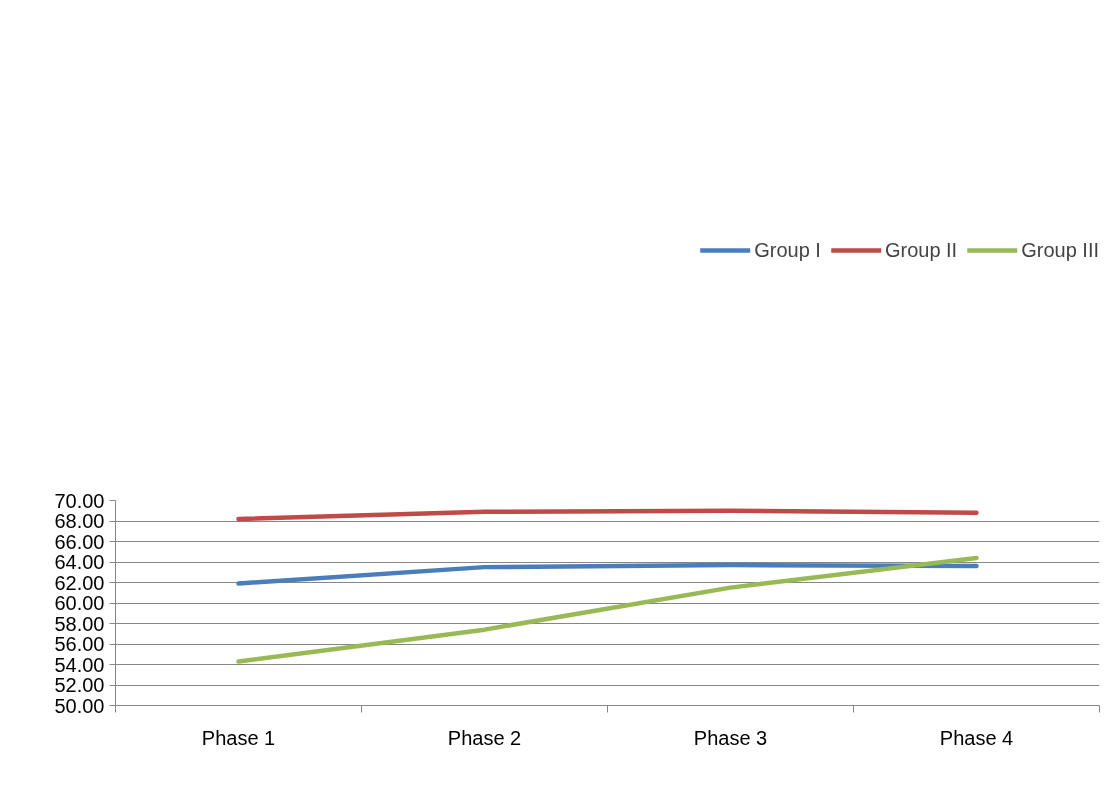 Image resolution: width=1111 pixels, height=802 pixels. What do you see at coordinates (79, 500) in the screenshot?
I see `y-tick-label: 70.00` at bounding box center [79, 500].